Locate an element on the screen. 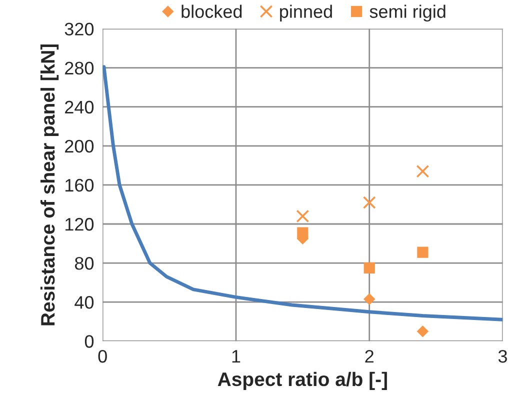 Image resolution: width=513 pixels, height=411 pixels. x-tick-label: 3 is located at coordinates (502, 356).